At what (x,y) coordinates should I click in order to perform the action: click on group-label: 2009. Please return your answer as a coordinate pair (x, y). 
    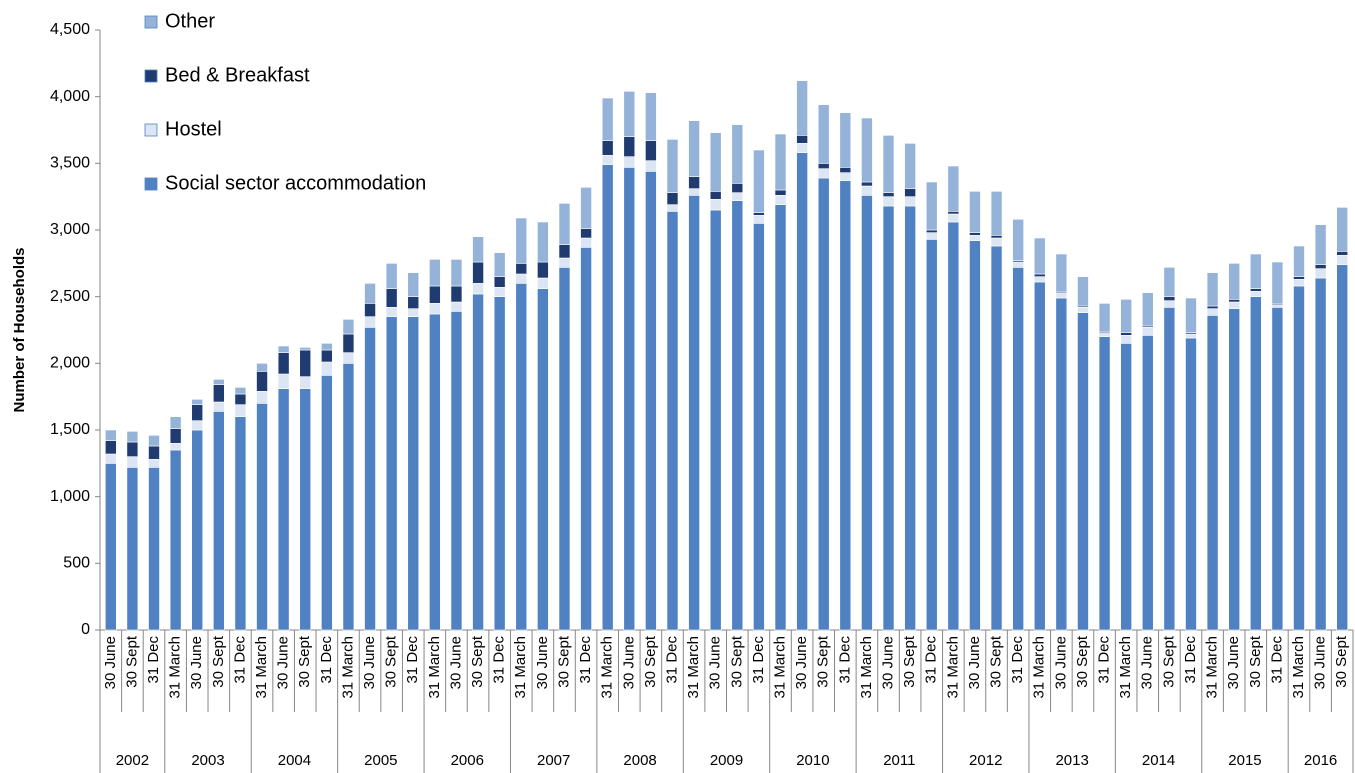
    Looking at the image, I should click on (726, 760).